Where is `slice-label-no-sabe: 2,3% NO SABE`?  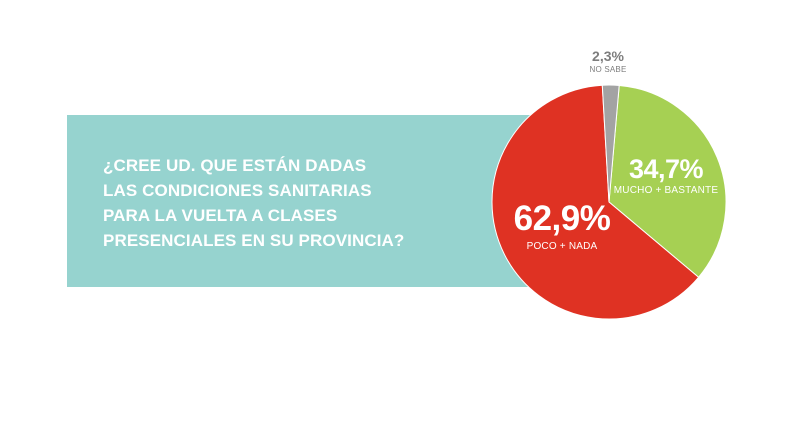
slice-label-no-sabe: 2,3% NO SABE is located at coordinates (608, 61).